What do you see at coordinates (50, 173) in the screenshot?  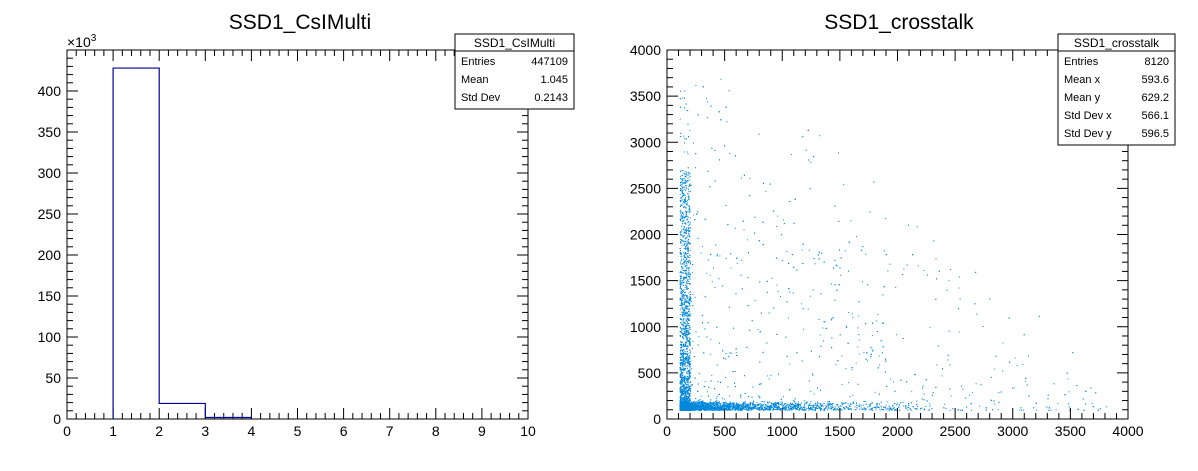 I see `y-tick-label: 300` at bounding box center [50, 173].